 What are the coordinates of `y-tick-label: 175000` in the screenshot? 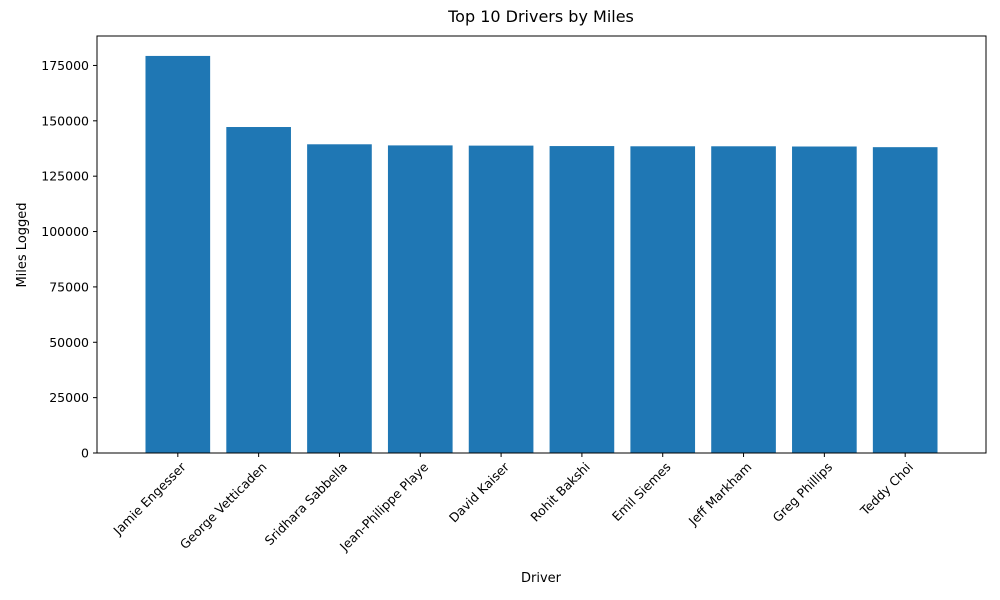 It's located at (65, 65).